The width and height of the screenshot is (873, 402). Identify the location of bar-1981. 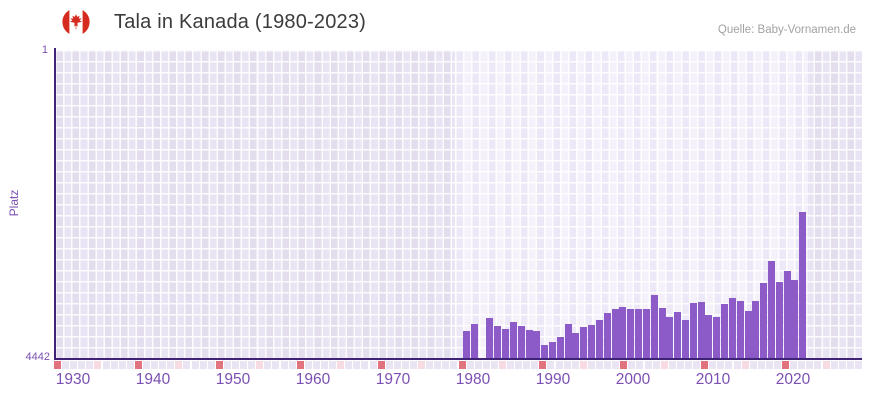
(474, 340).